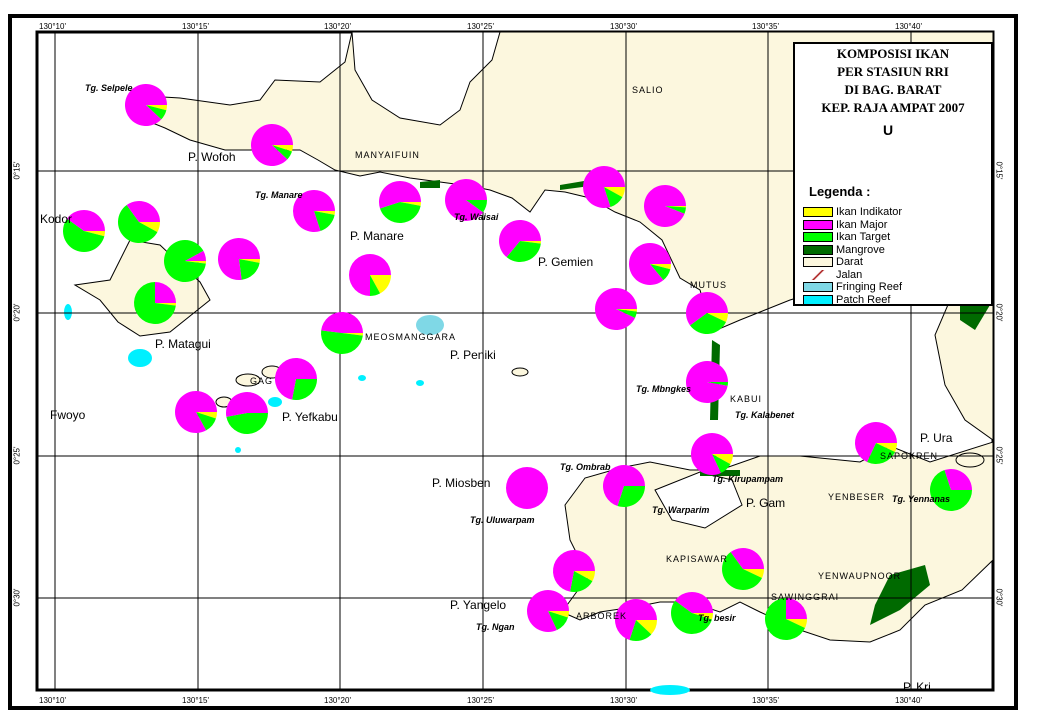 The image size is (1046, 718). Describe the element at coordinates (863, 299) in the screenshot. I see `legend-label: Patch Reef` at that location.